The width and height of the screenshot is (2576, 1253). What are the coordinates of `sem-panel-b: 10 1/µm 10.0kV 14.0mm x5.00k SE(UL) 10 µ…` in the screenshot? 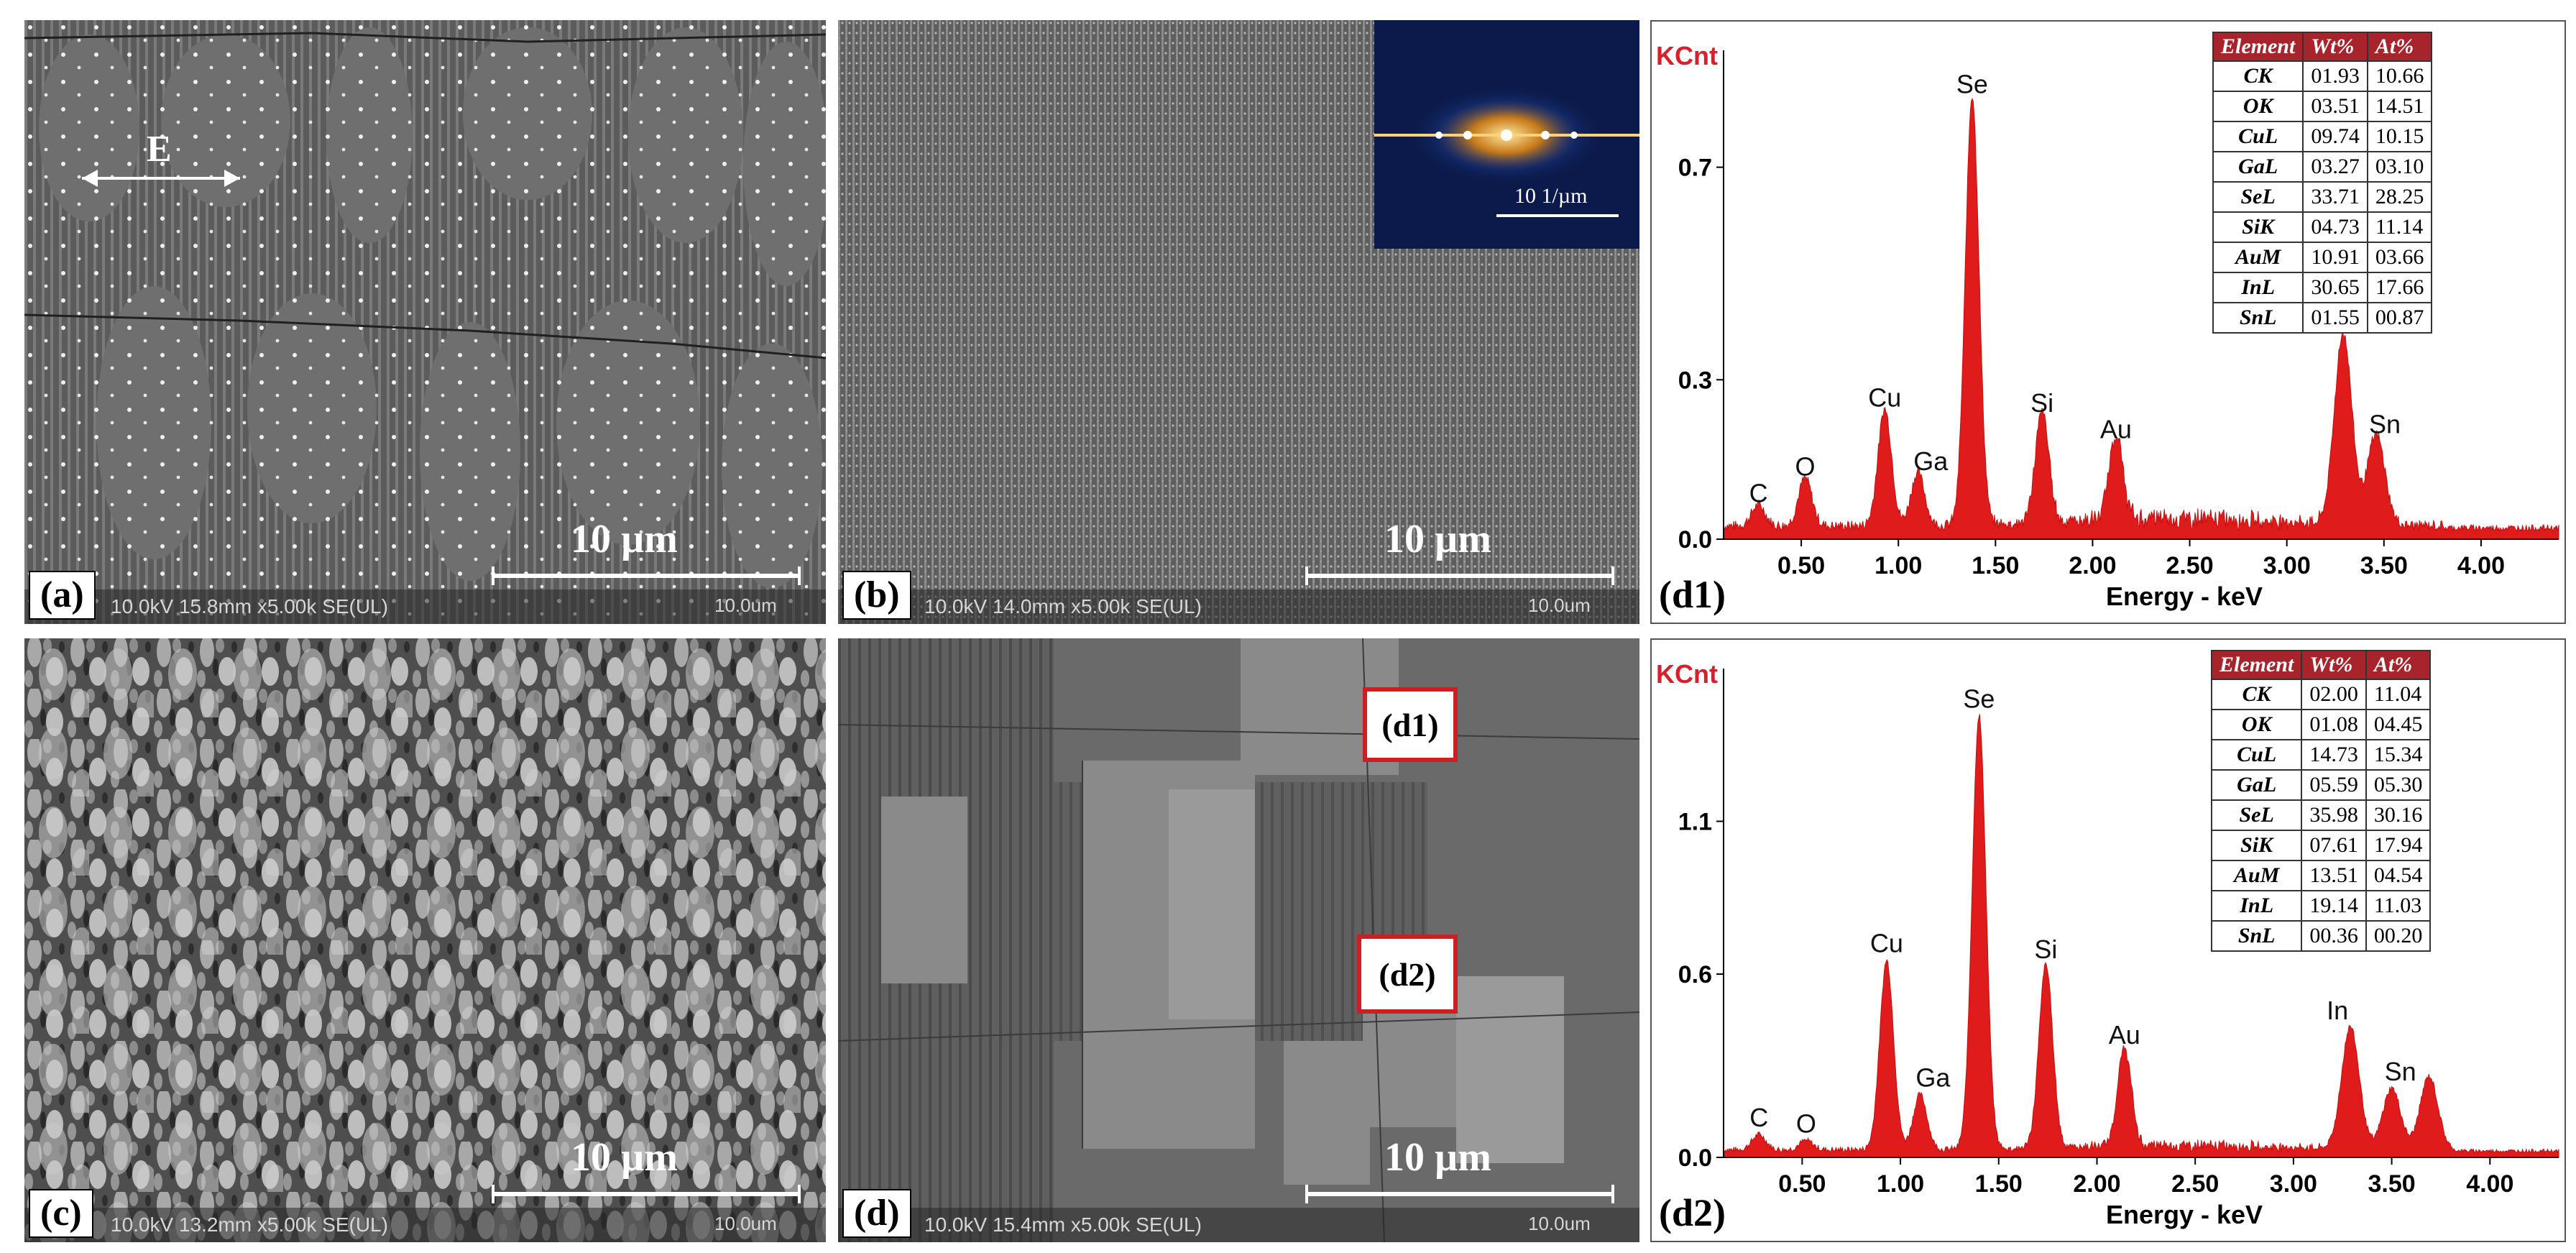 It's located at (1238, 322).